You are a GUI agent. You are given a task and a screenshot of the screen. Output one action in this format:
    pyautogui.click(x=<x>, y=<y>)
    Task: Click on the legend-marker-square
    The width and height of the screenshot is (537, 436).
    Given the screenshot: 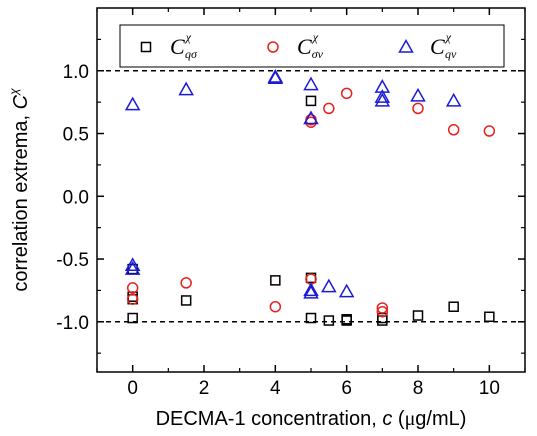 What is the action you would take?
    pyautogui.click(x=146, y=47)
    